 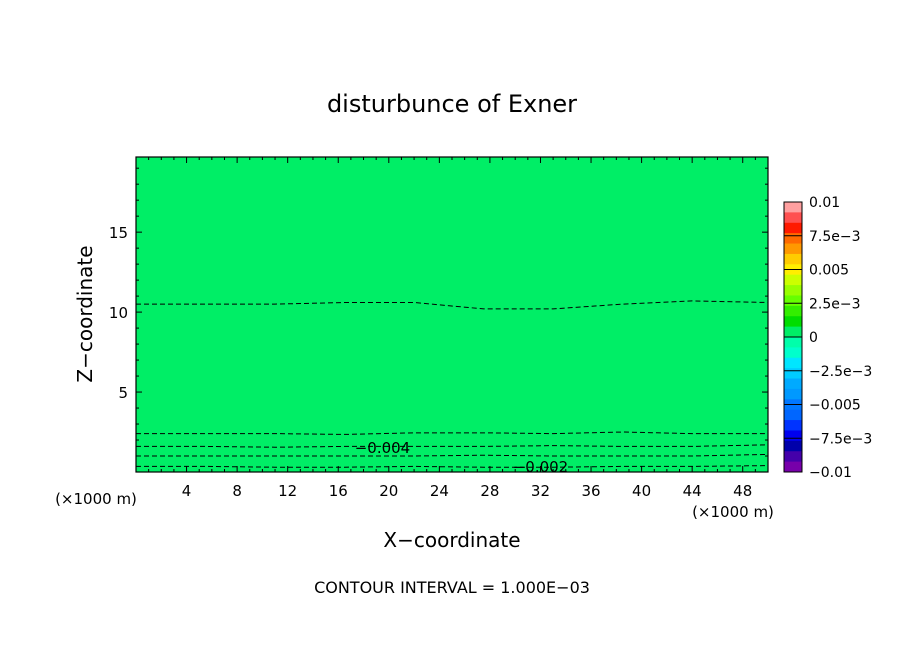 I want to click on x-unit-right: (×1000 m), so click(x=733, y=512).